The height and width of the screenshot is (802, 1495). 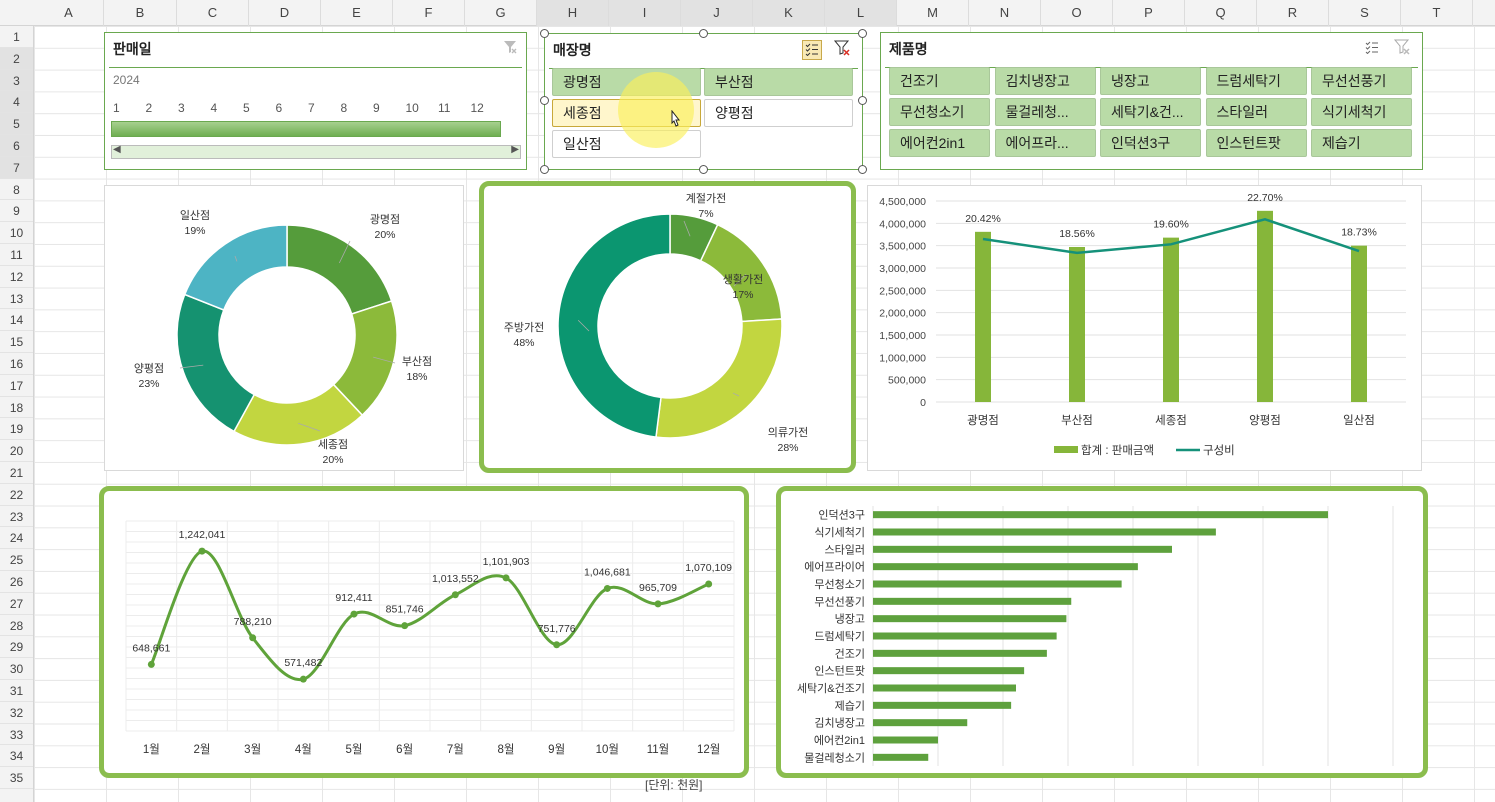 What do you see at coordinates (16, 190) in the screenshot?
I see `row-header-8: 8` at bounding box center [16, 190].